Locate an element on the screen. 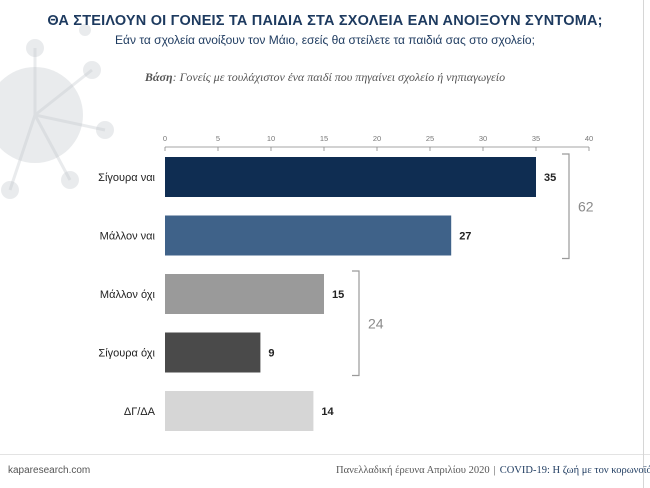  x-tick-label: 20 is located at coordinates (377, 138).